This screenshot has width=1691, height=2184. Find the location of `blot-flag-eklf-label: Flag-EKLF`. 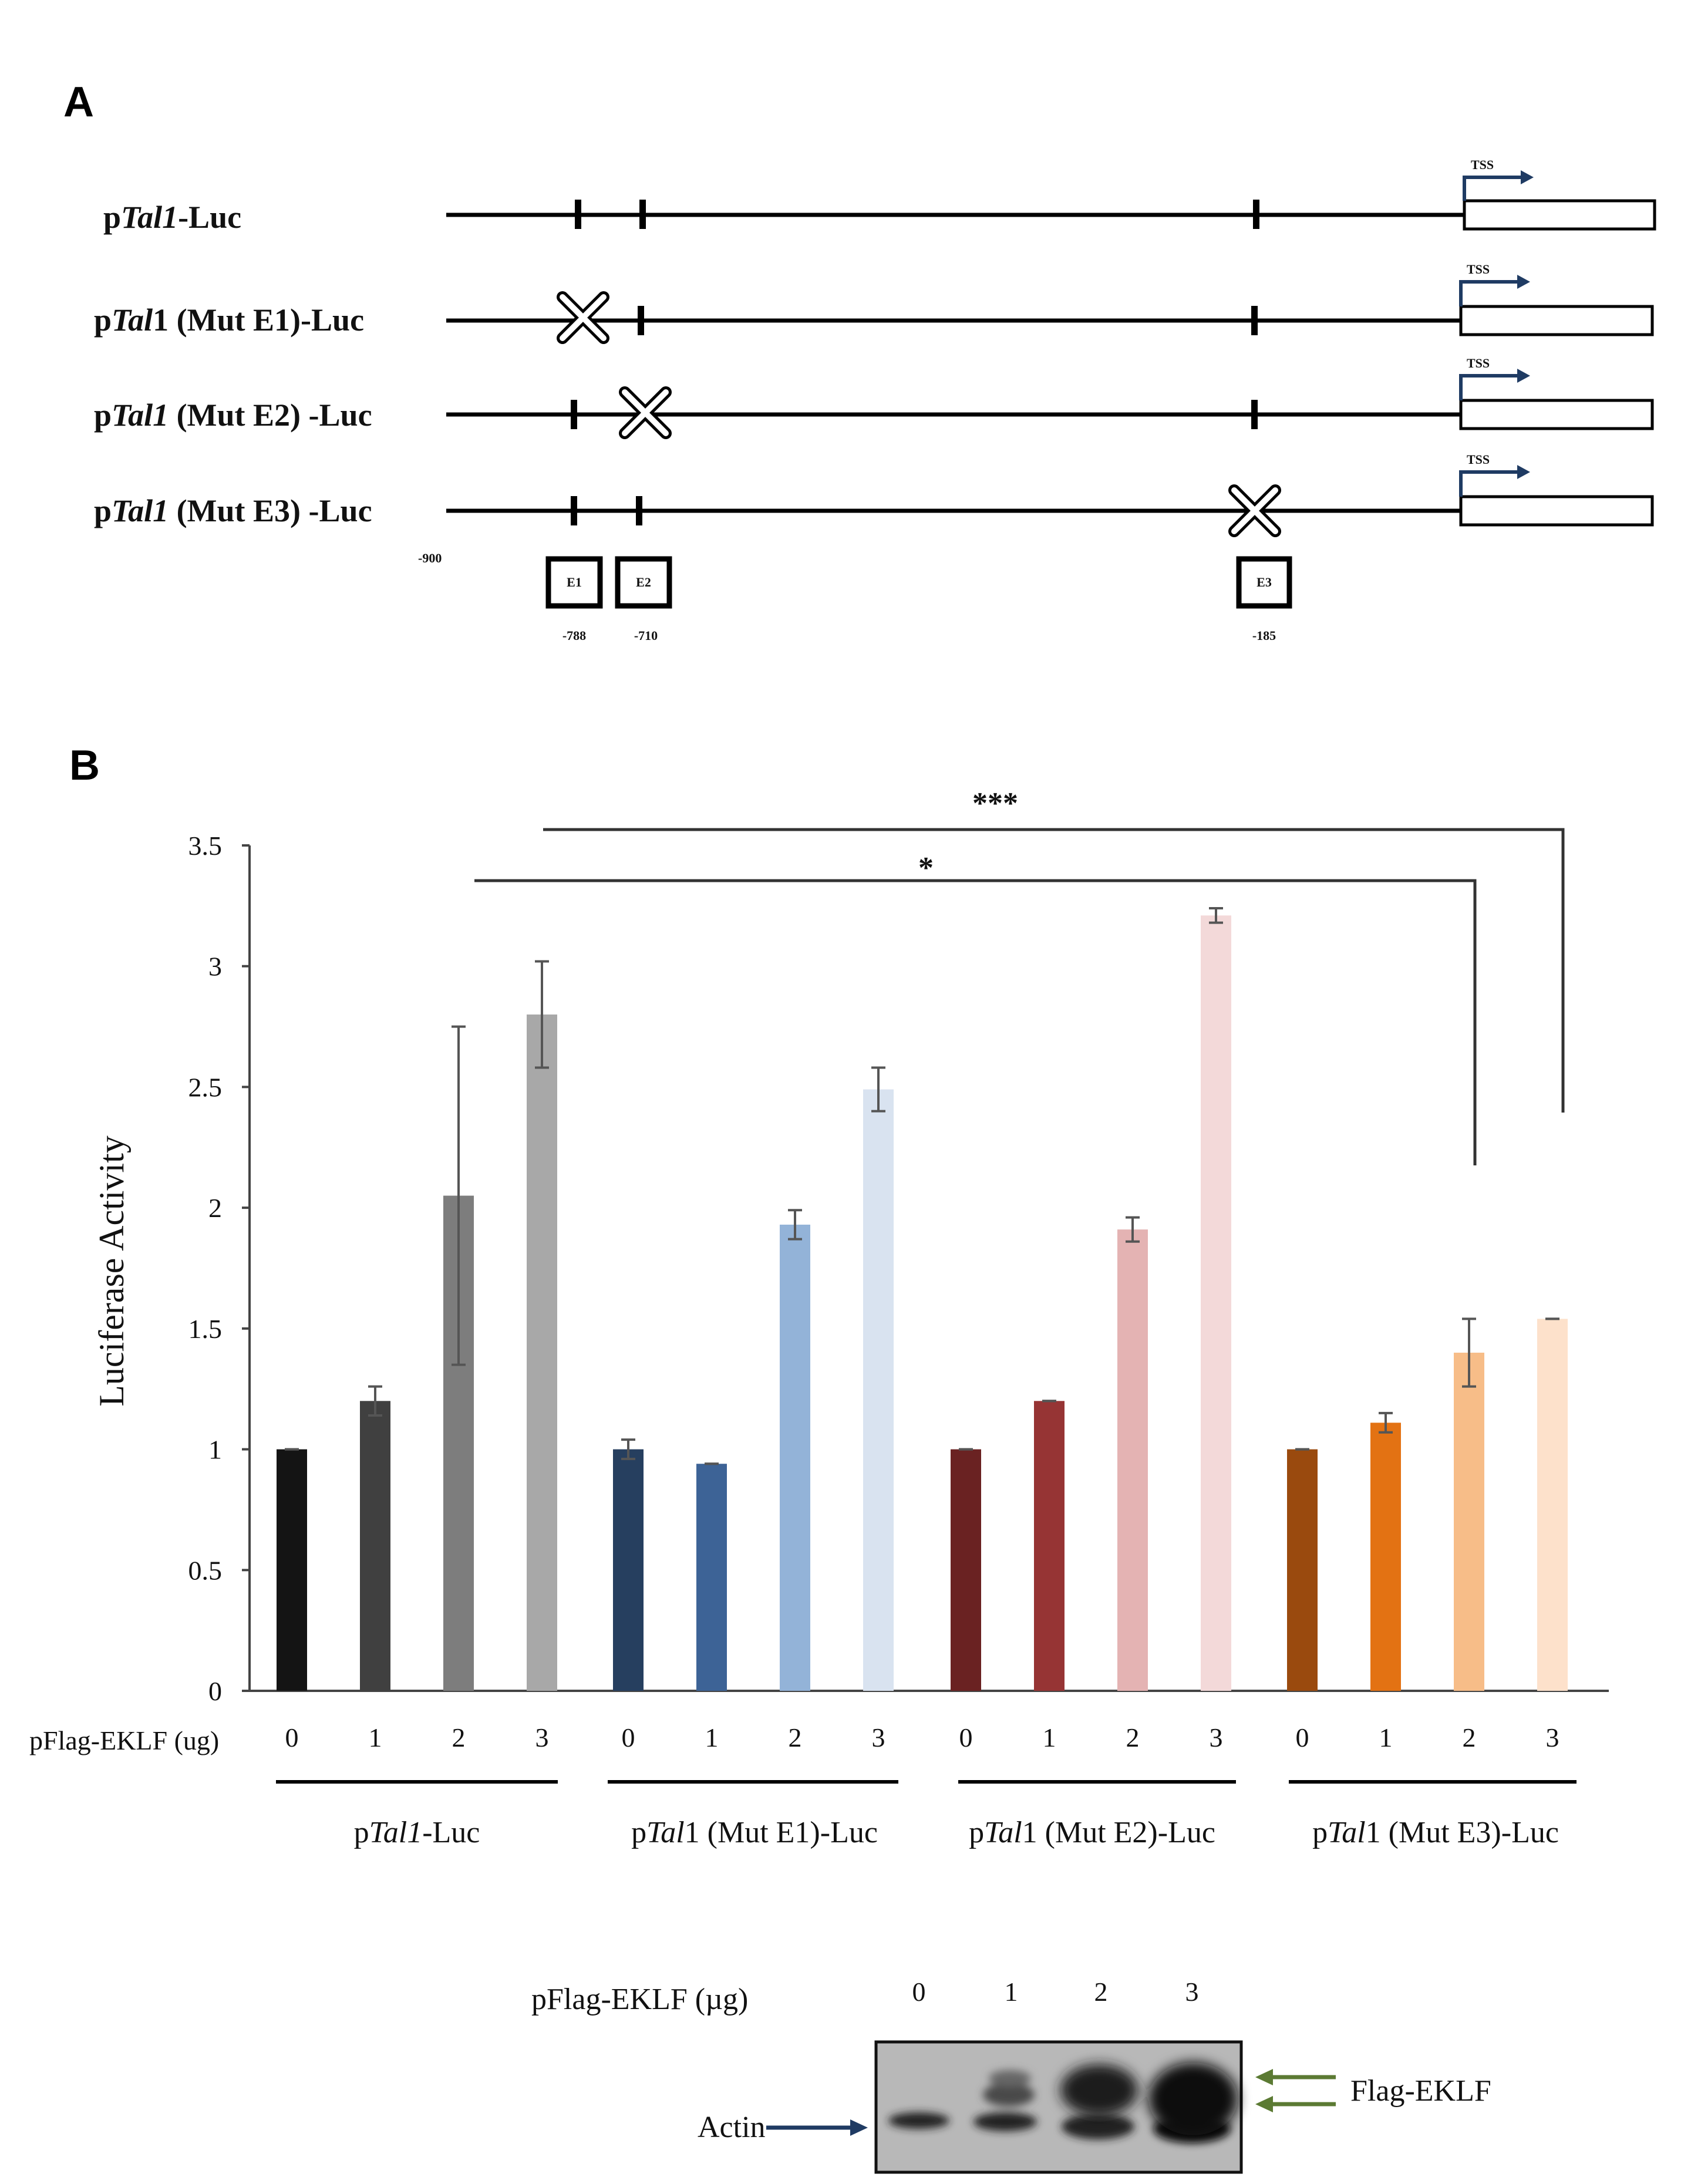

blot-flag-eklf-label: Flag-EKLF is located at coordinates (1420, 2091).